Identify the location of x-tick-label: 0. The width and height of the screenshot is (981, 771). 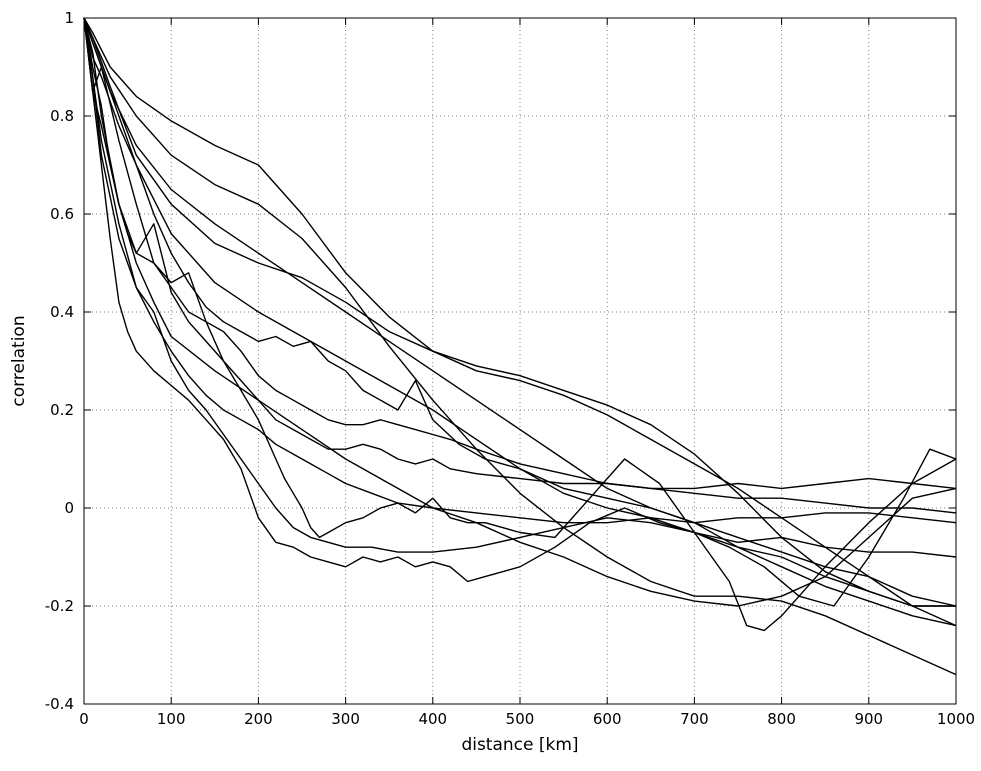
(84, 719).